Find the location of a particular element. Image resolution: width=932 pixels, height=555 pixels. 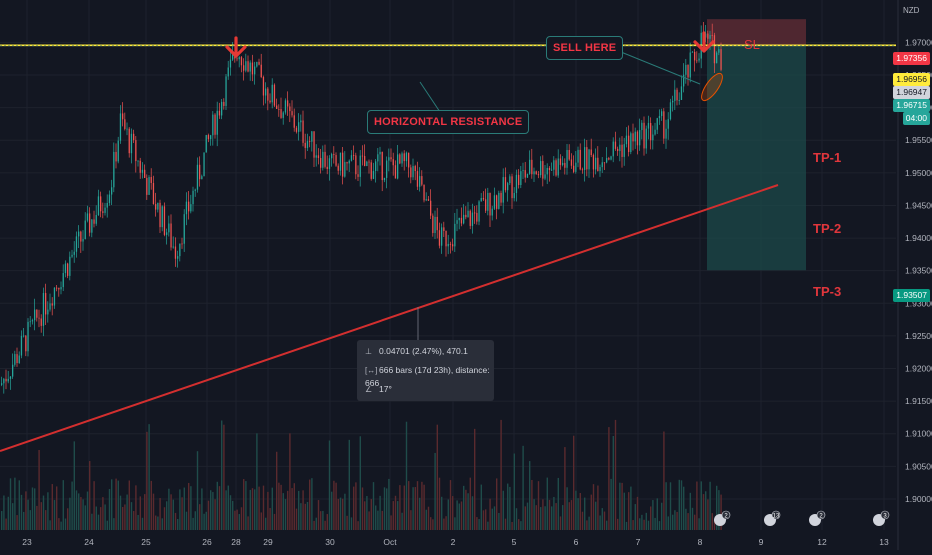

position-zones is located at coordinates (756, 145).